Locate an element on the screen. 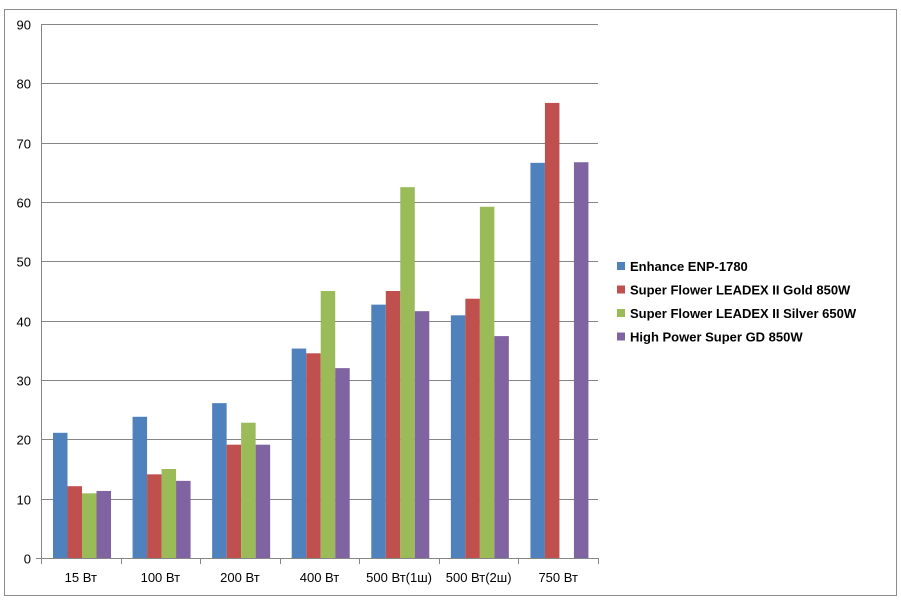 This screenshot has height=600, width=901. x-tick-label: 750 Вт is located at coordinates (558, 577).